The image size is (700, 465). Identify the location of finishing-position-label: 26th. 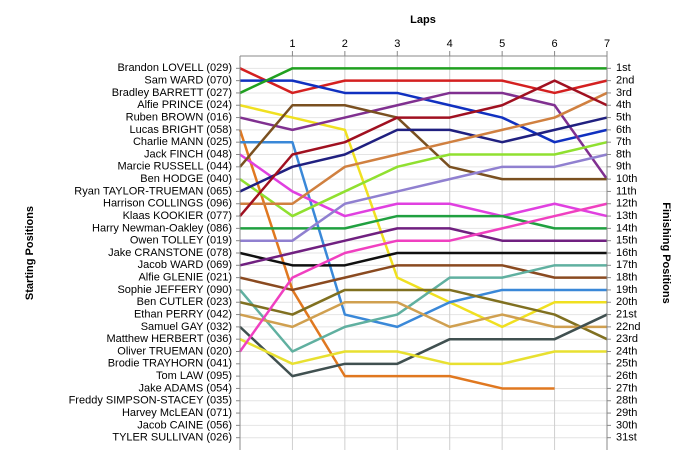
(626, 376).